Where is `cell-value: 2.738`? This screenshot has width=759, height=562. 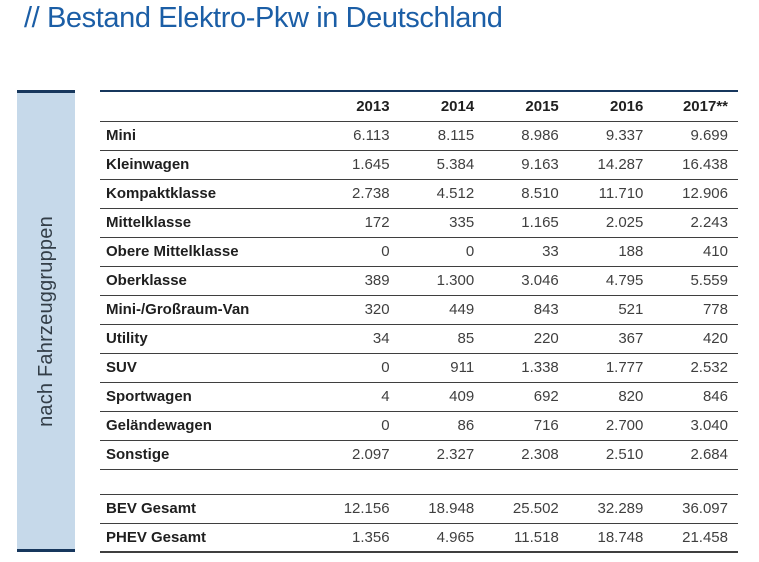 cell-value: 2.738 is located at coordinates (371, 193).